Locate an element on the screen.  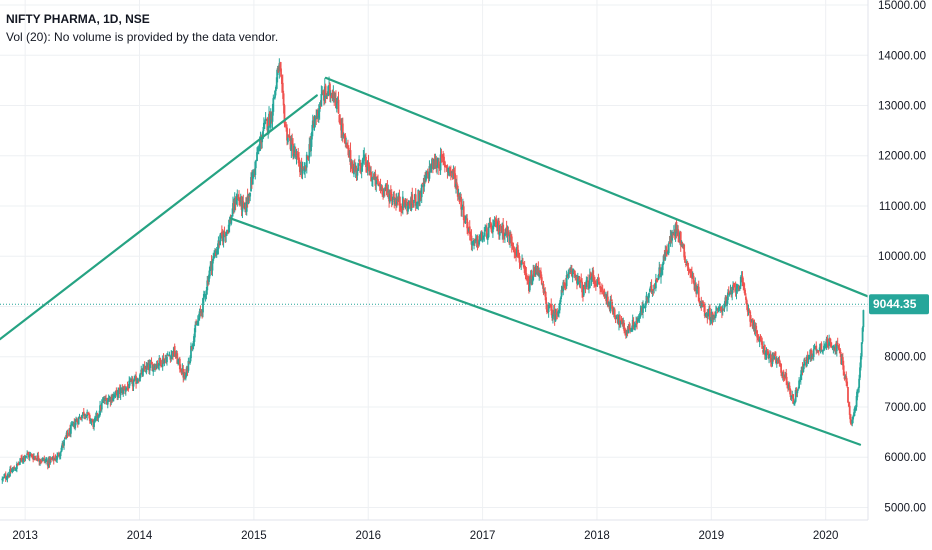
price-axis-background is located at coordinates (900, 275).